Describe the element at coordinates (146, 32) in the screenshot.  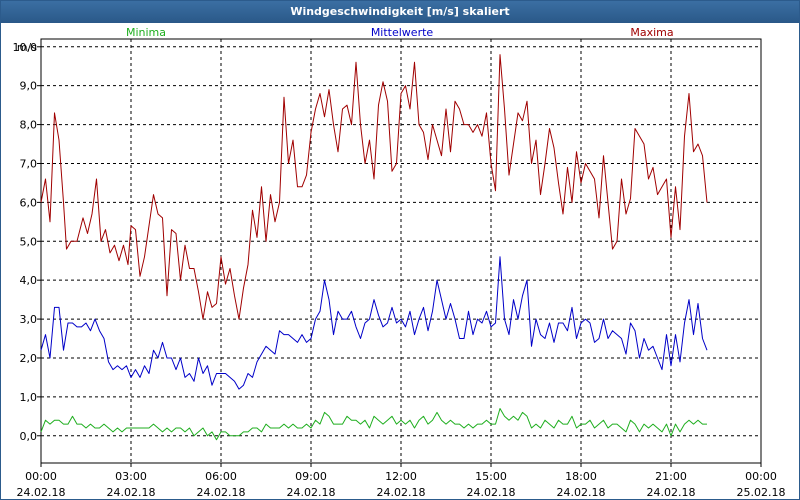
I see `legend-minima: Minima` at that location.